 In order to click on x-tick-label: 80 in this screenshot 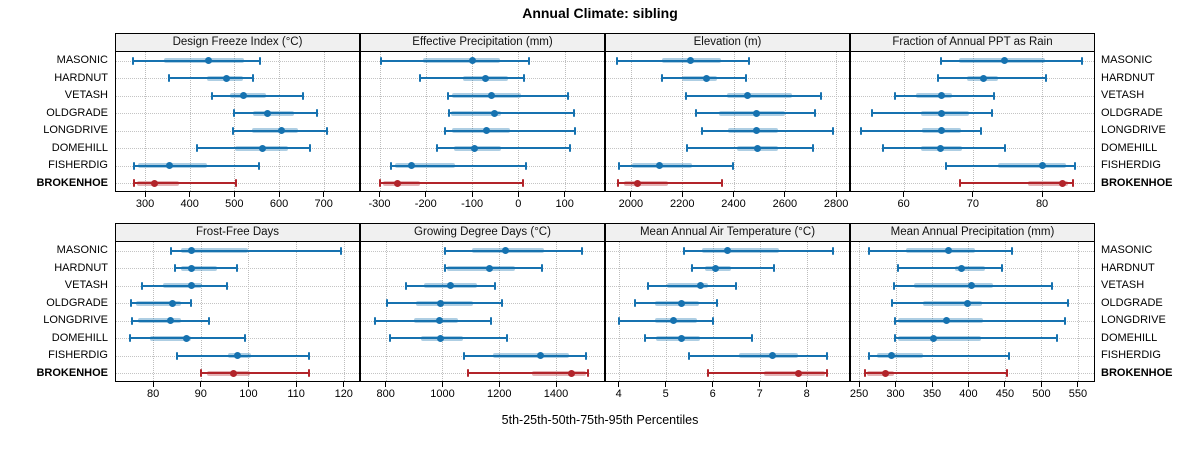, I will do `click(153, 394)`.